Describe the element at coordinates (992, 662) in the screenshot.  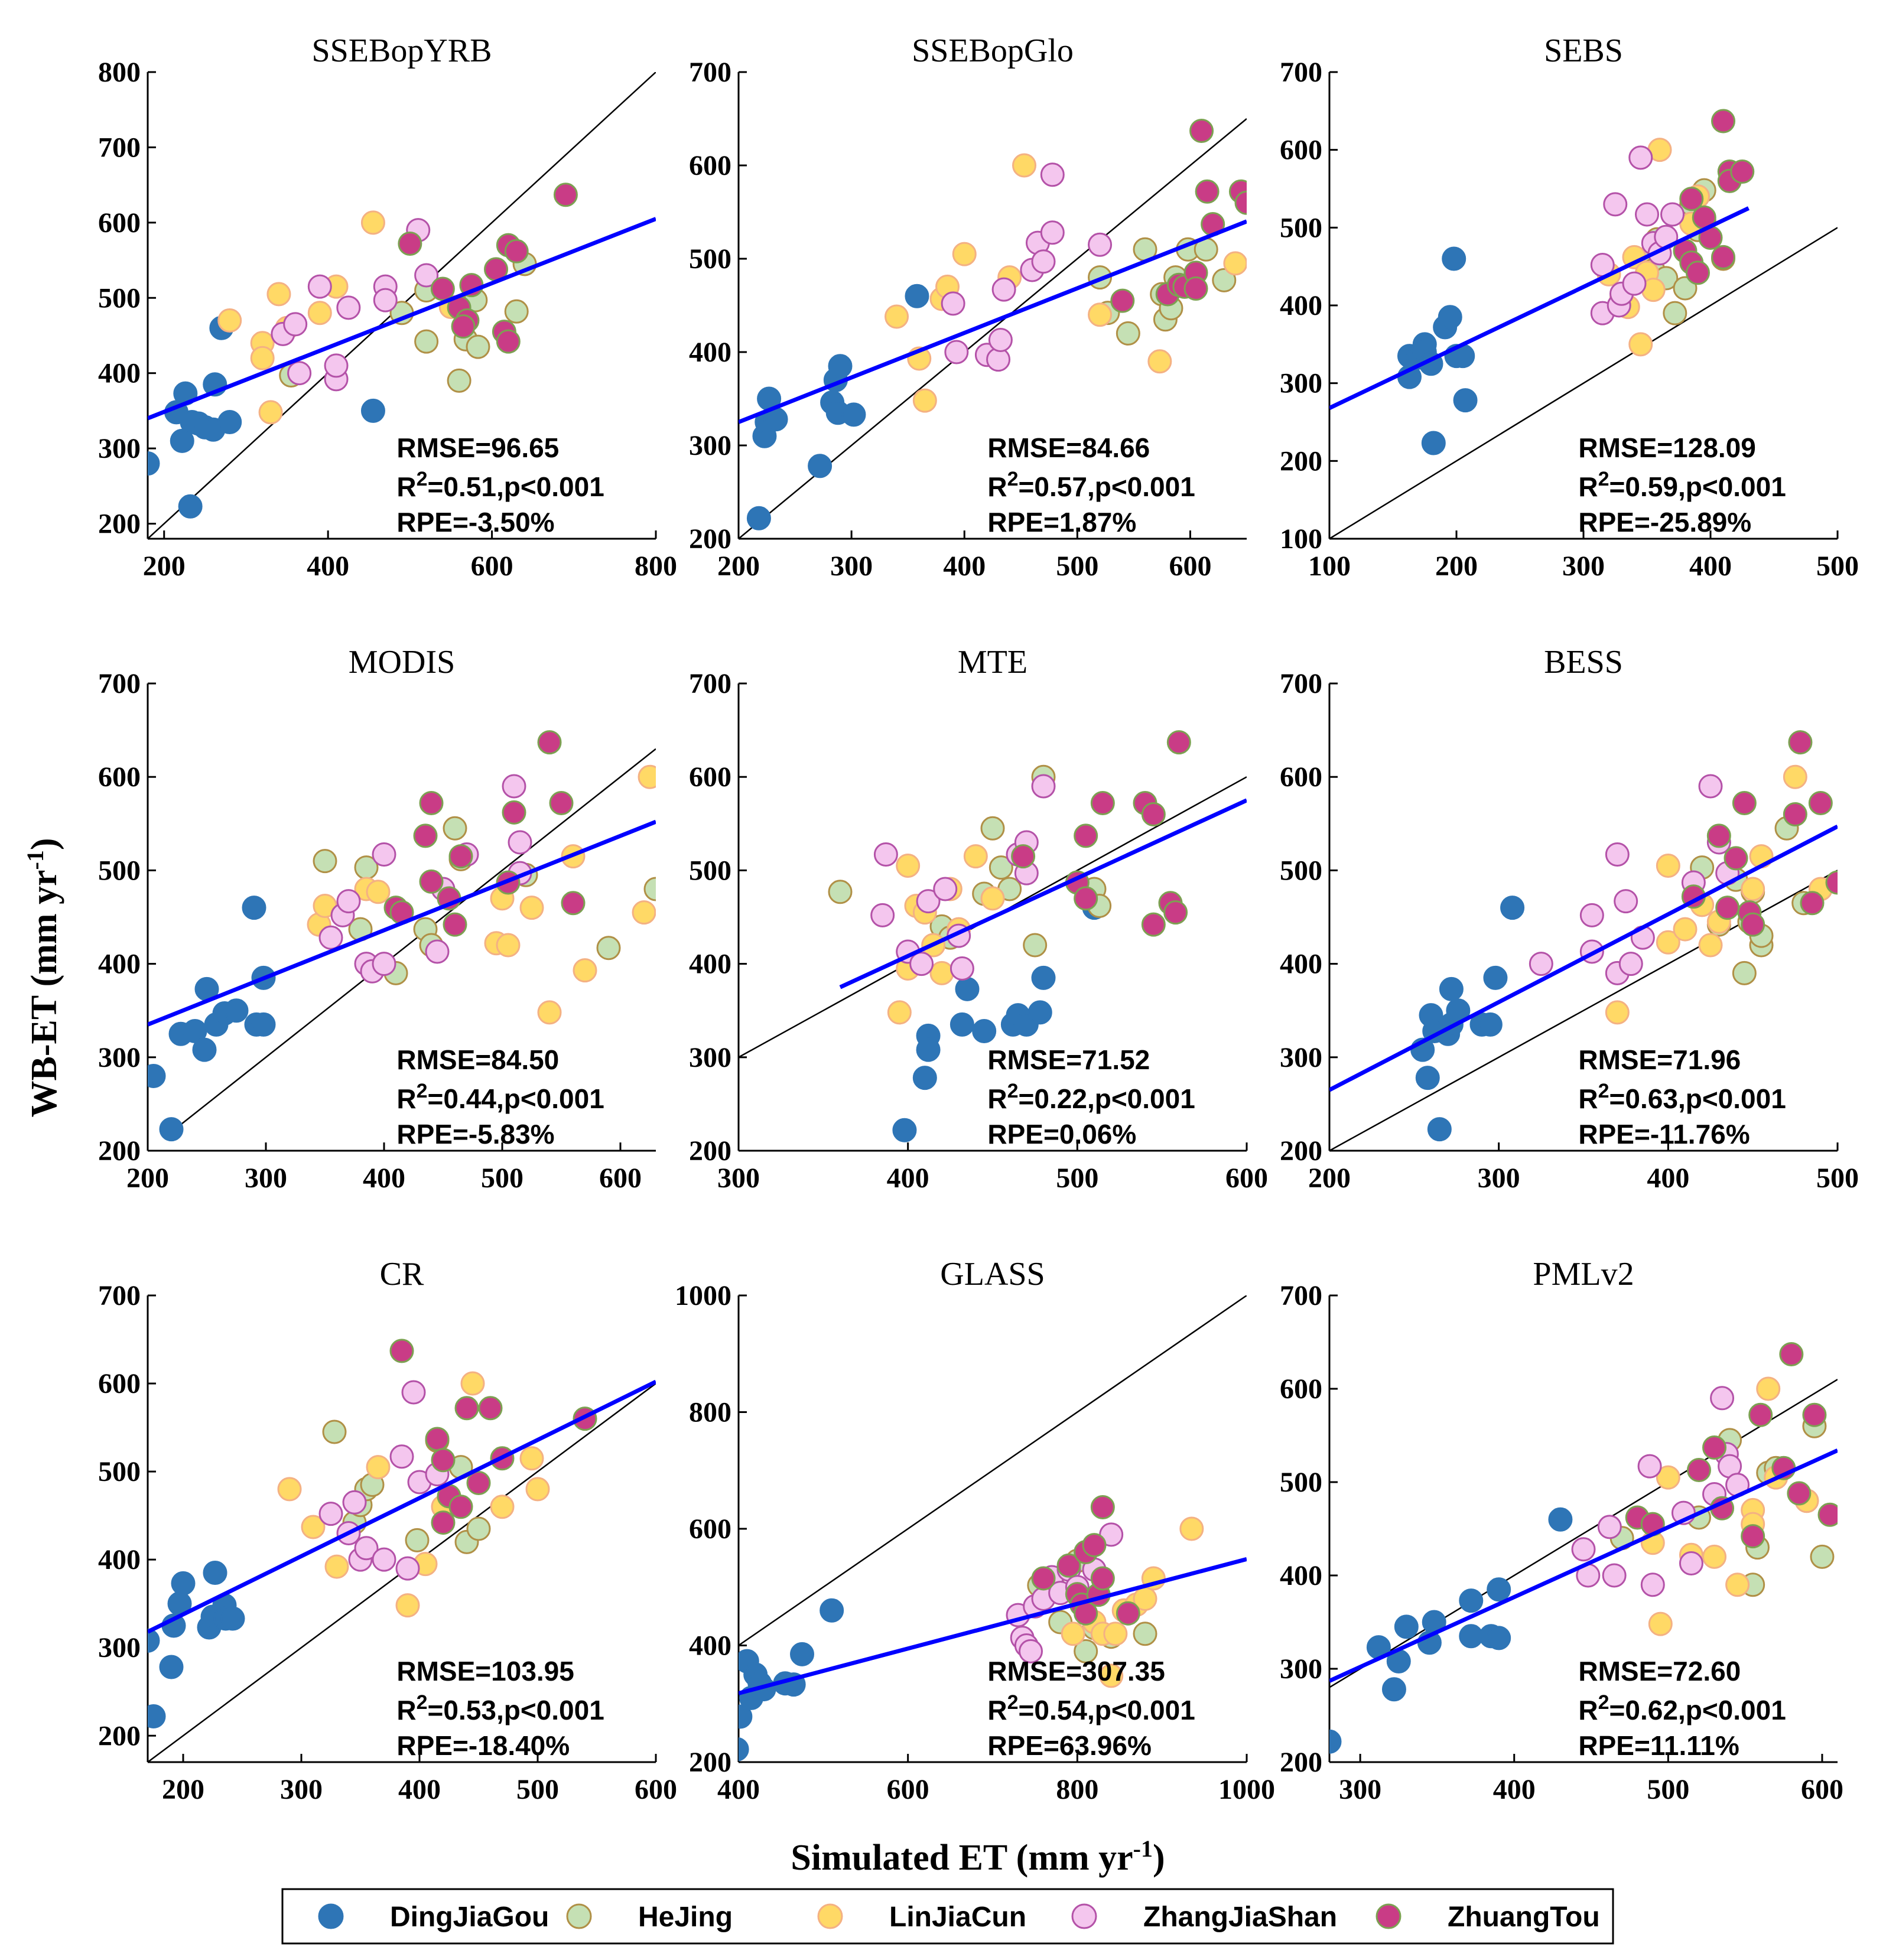
I see `panel-title: MTE` at that location.